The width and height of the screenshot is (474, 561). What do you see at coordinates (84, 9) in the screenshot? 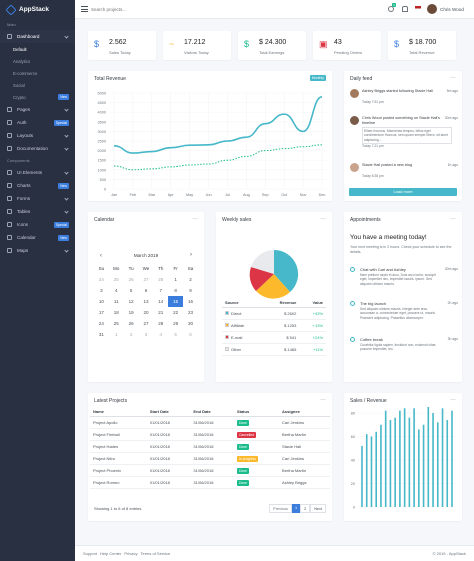
I see `menu-toggle-icon` at bounding box center [84, 9].